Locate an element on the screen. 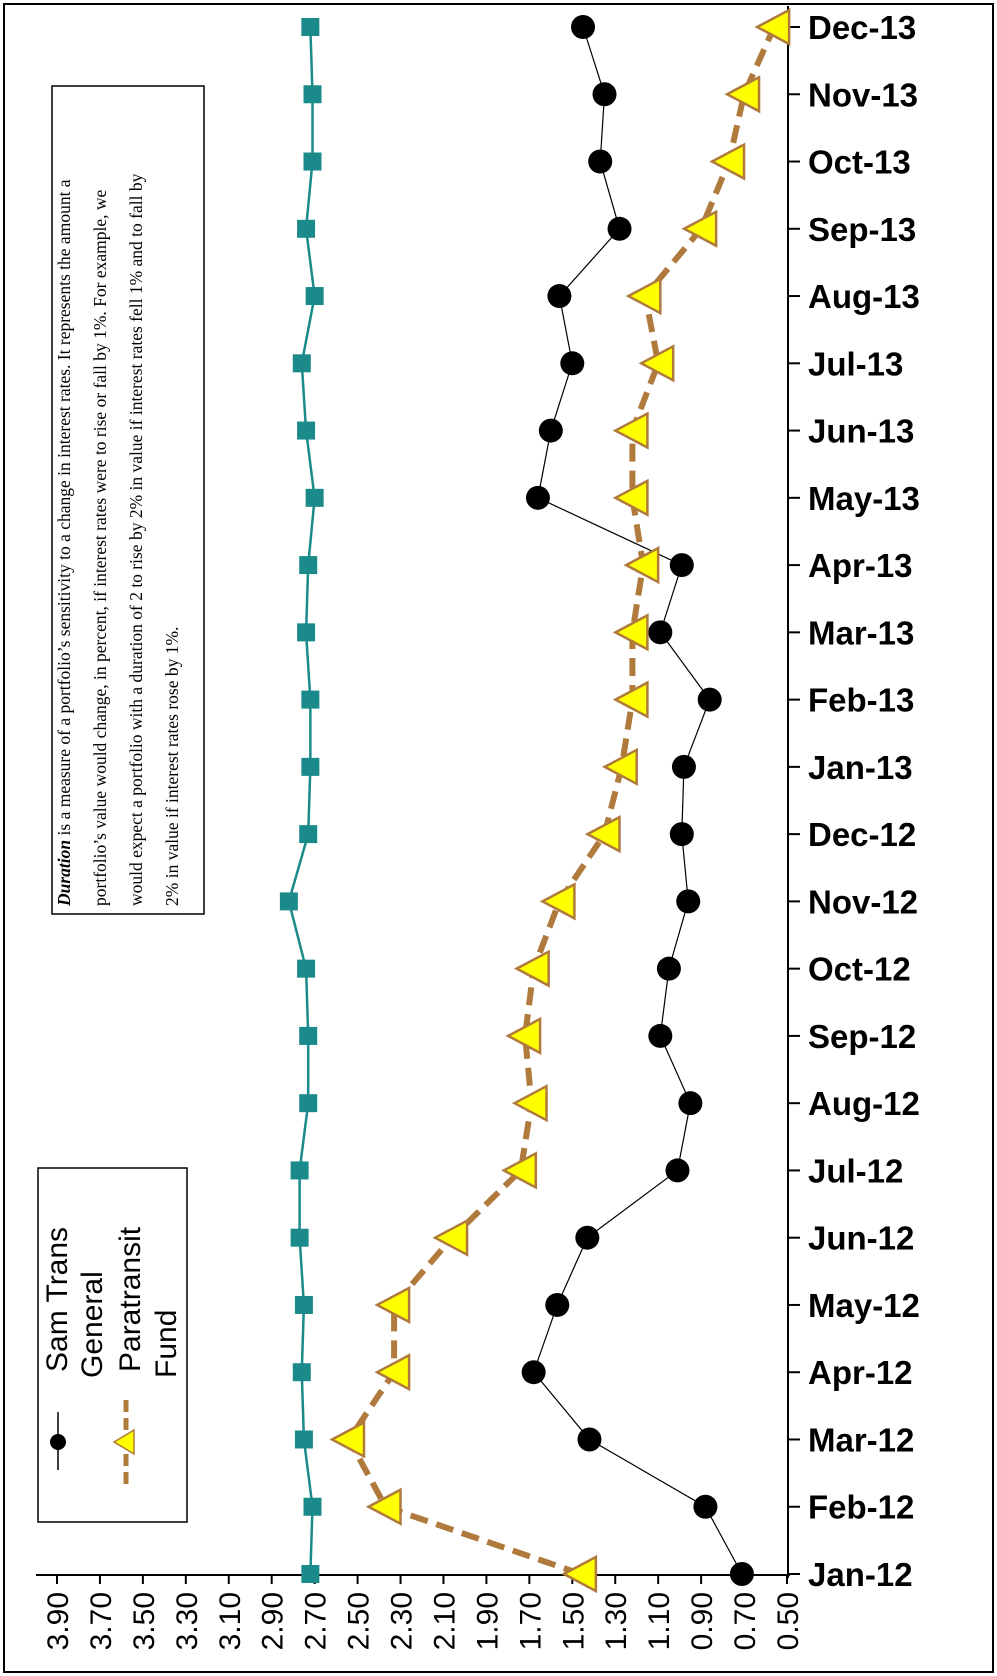 The image size is (997, 1676). date-tick-label: Nov-12 is located at coordinates (863, 901).